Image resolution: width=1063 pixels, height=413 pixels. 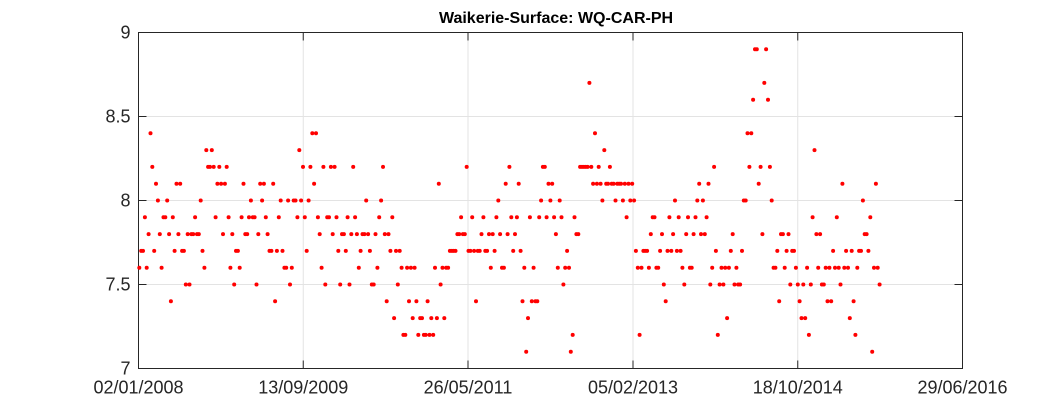 What do you see at coordinates (117, 117) in the screenshot?
I see `y-tick-label: 8.5` at bounding box center [117, 117].